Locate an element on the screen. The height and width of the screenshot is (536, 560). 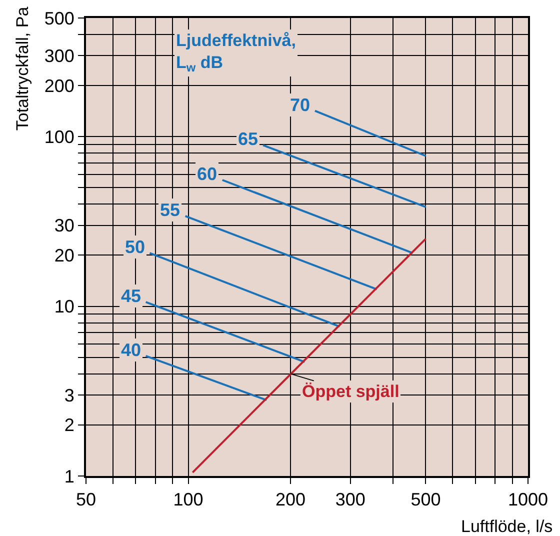
y-tick-label: 3 is located at coordinates (69, 395).